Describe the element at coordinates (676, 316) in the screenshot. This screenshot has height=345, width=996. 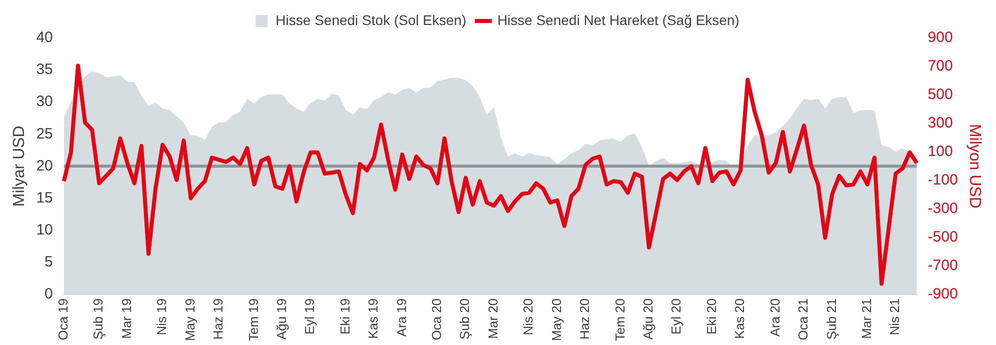
I see `x-tick-label: Eyl 20` at that location.